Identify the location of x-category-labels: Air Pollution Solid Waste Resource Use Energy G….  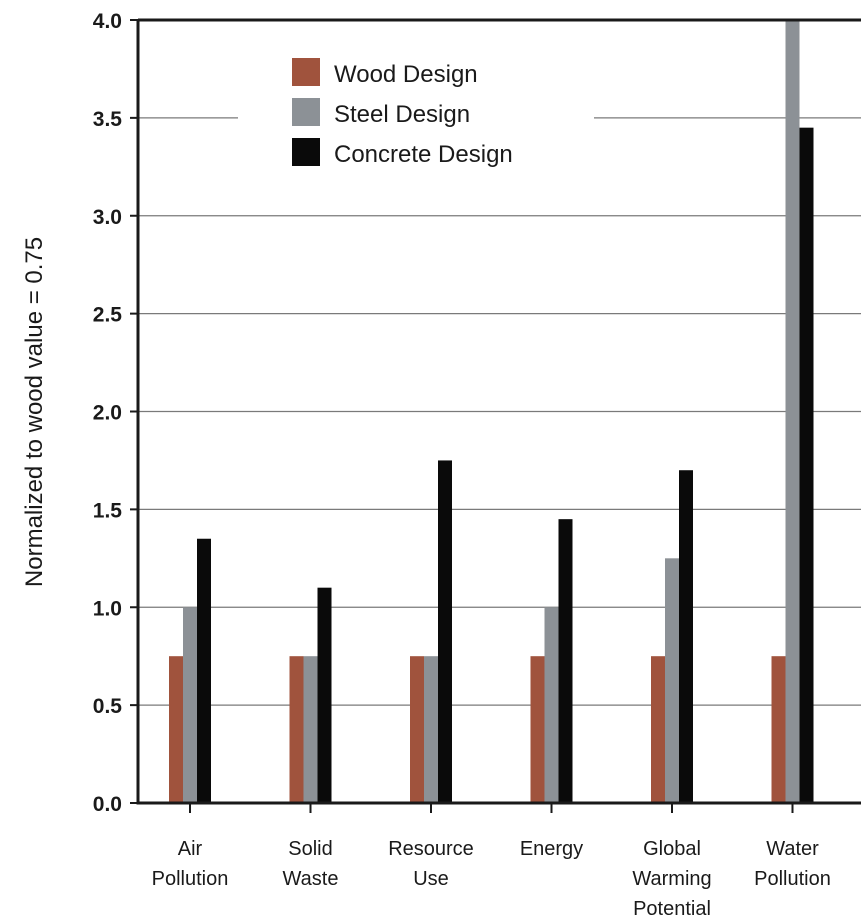
(491, 879).